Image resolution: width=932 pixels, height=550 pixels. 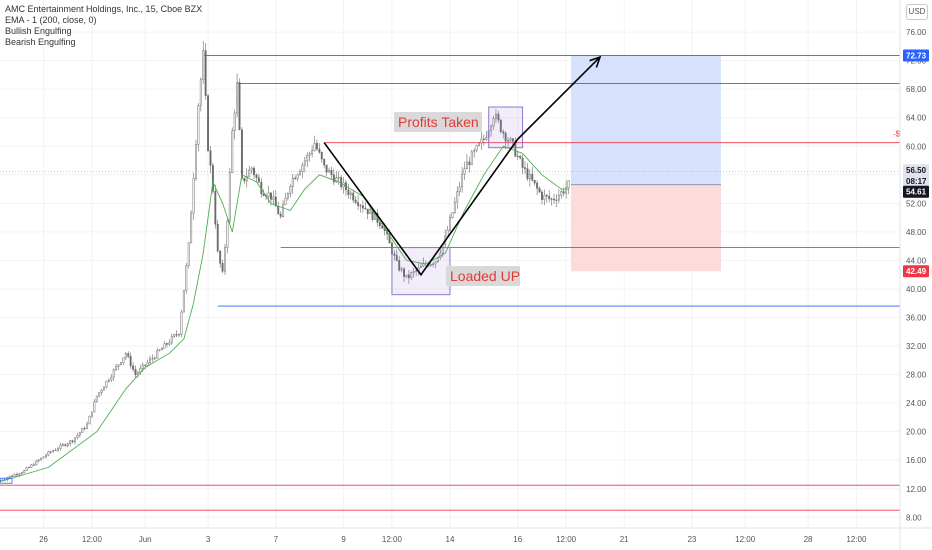 What do you see at coordinates (916, 346) in the screenshot?
I see `y-tick-label: 32.00` at bounding box center [916, 346].